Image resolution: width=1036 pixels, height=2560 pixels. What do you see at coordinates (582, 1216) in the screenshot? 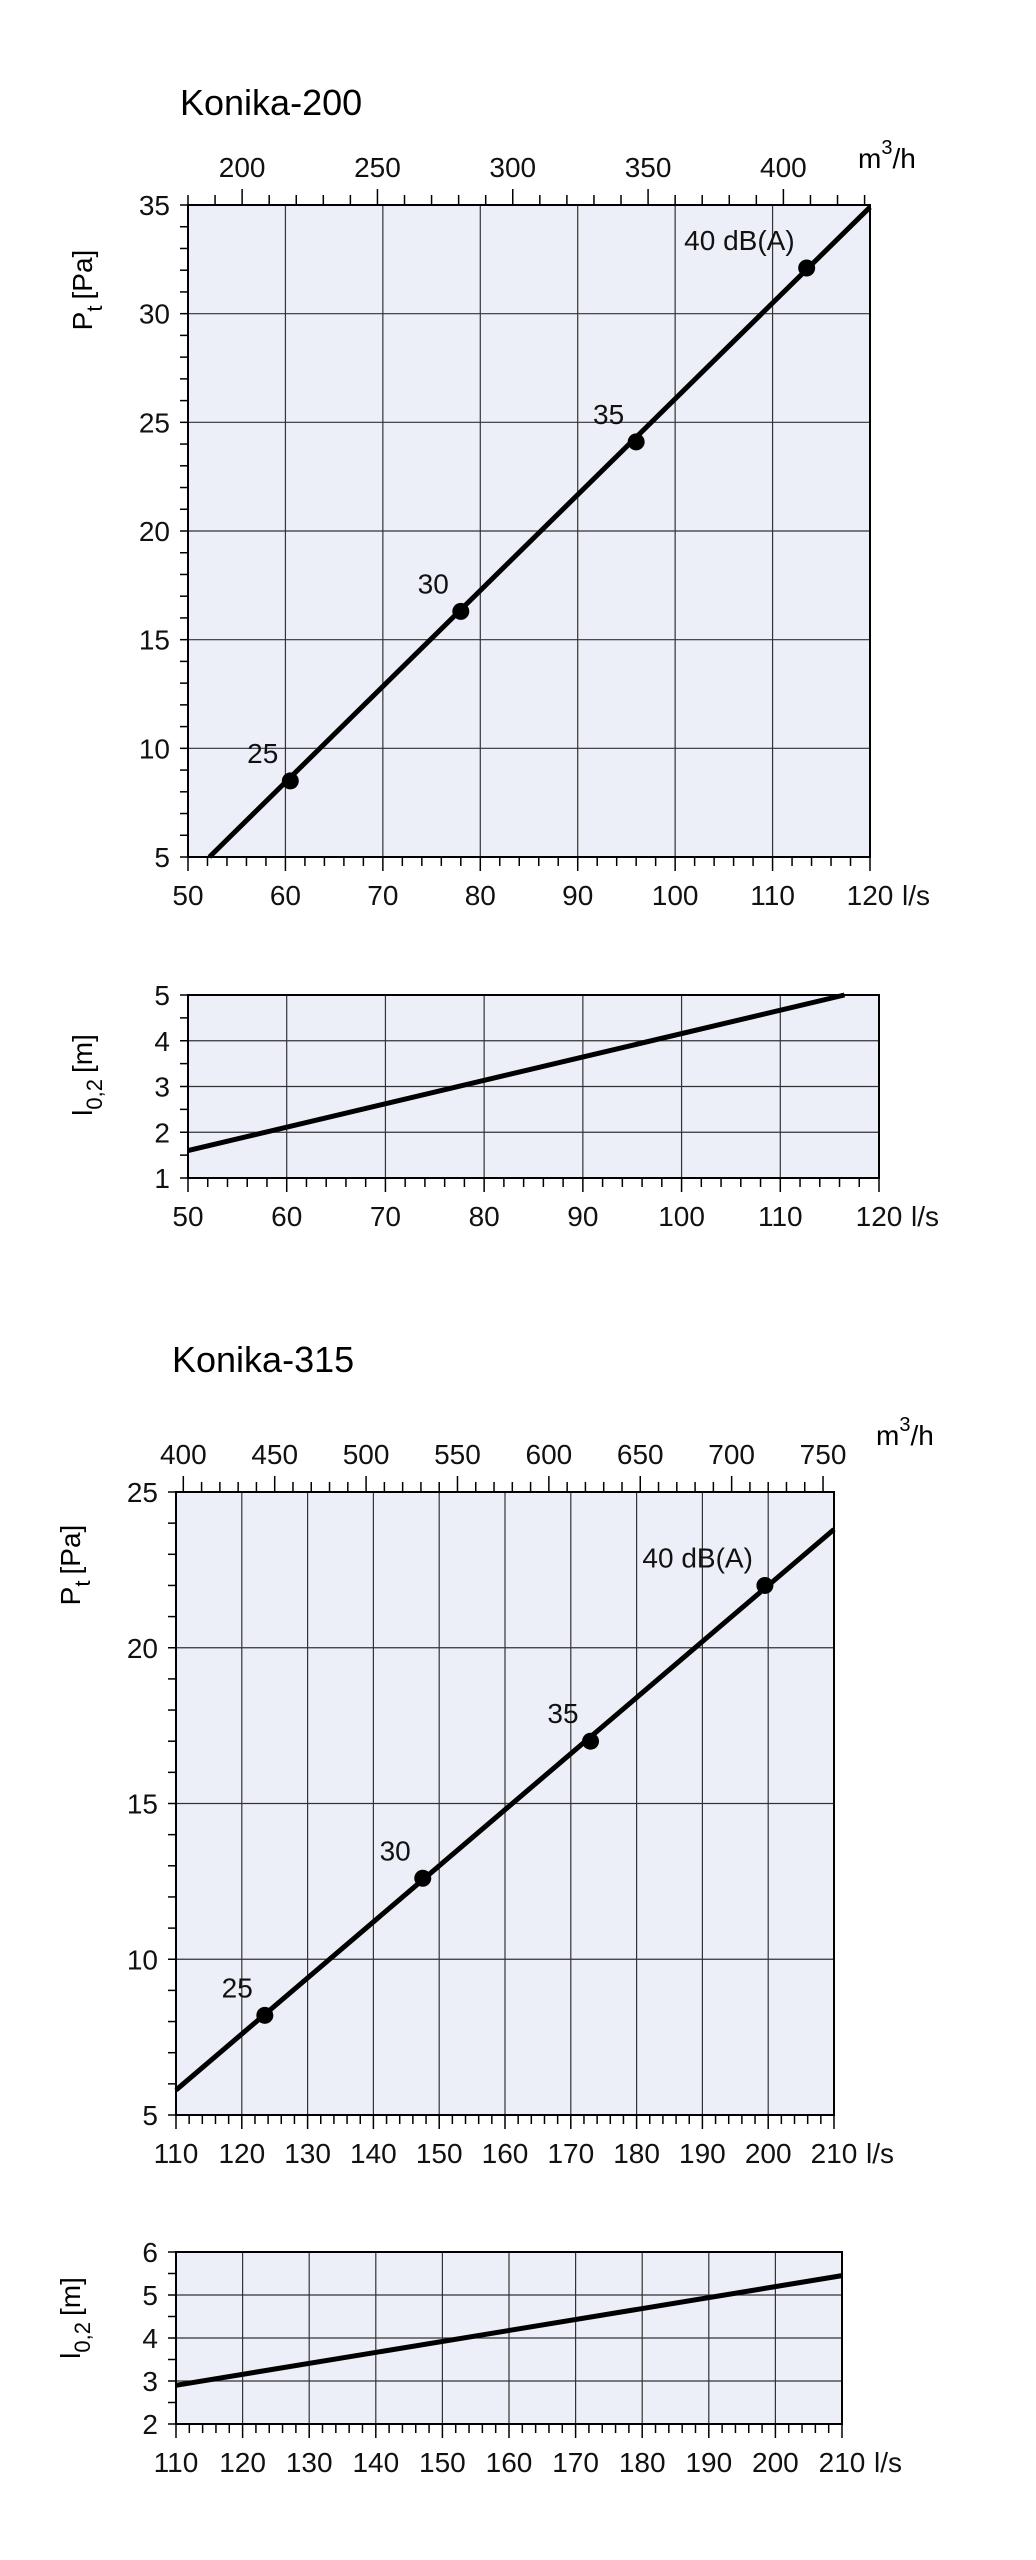
I see `konika-200-throw-x-tick-label: 90` at bounding box center [582, 1216].